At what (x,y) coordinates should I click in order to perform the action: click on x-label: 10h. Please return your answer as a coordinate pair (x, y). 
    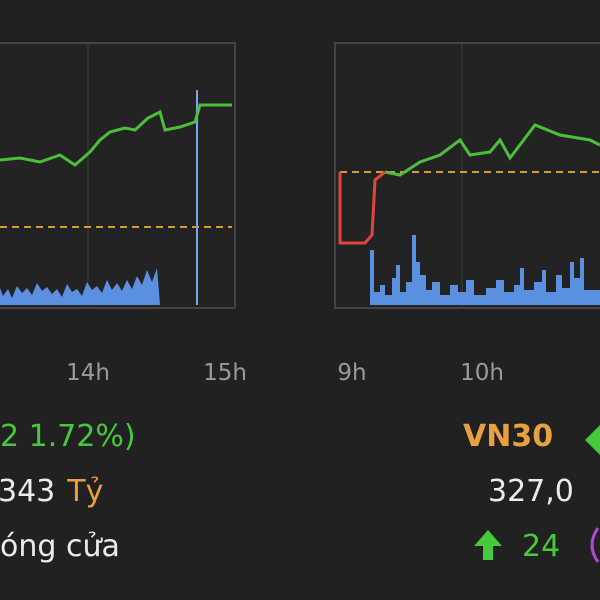
    Looking at the image, I should click on (482, 373).